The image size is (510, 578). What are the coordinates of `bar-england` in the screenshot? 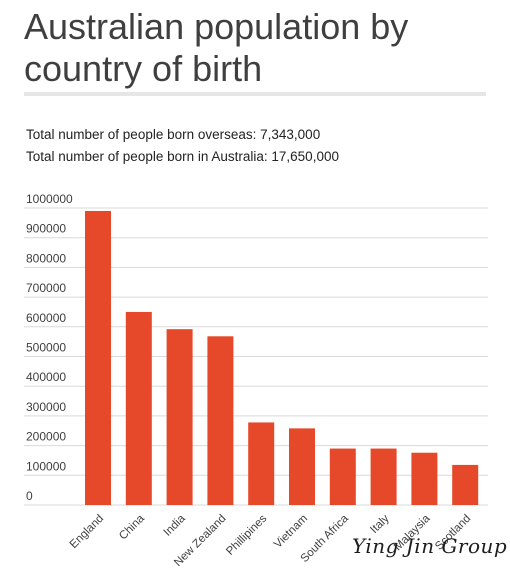 It's located at (98, 357).